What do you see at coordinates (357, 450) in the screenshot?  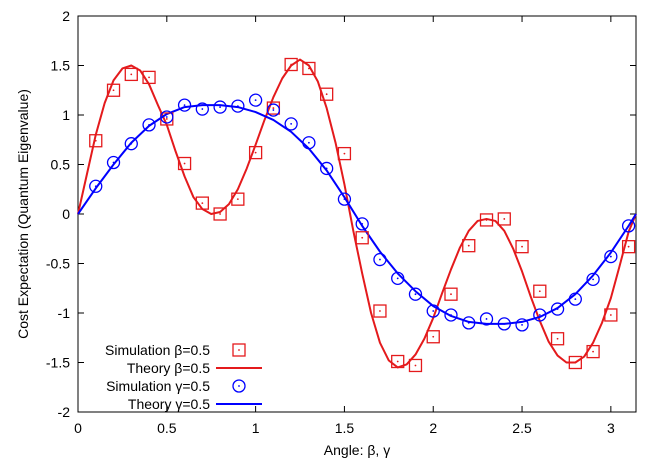 I see `x-axis-label: Angle: β, γ` at bounding box center [357, 450].